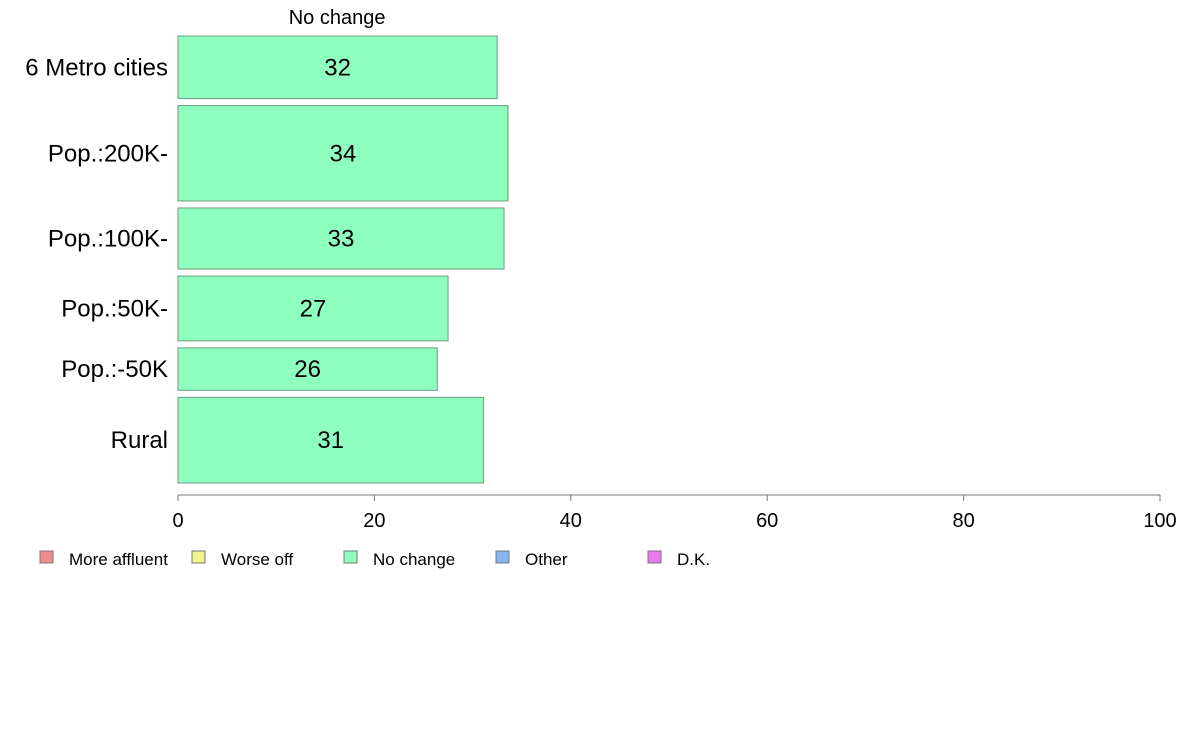 This screenshot has width=1188, height=736. Describe the element at coordinates (414, 559) in the screenshot. I see `legend-label: No change` at that location.